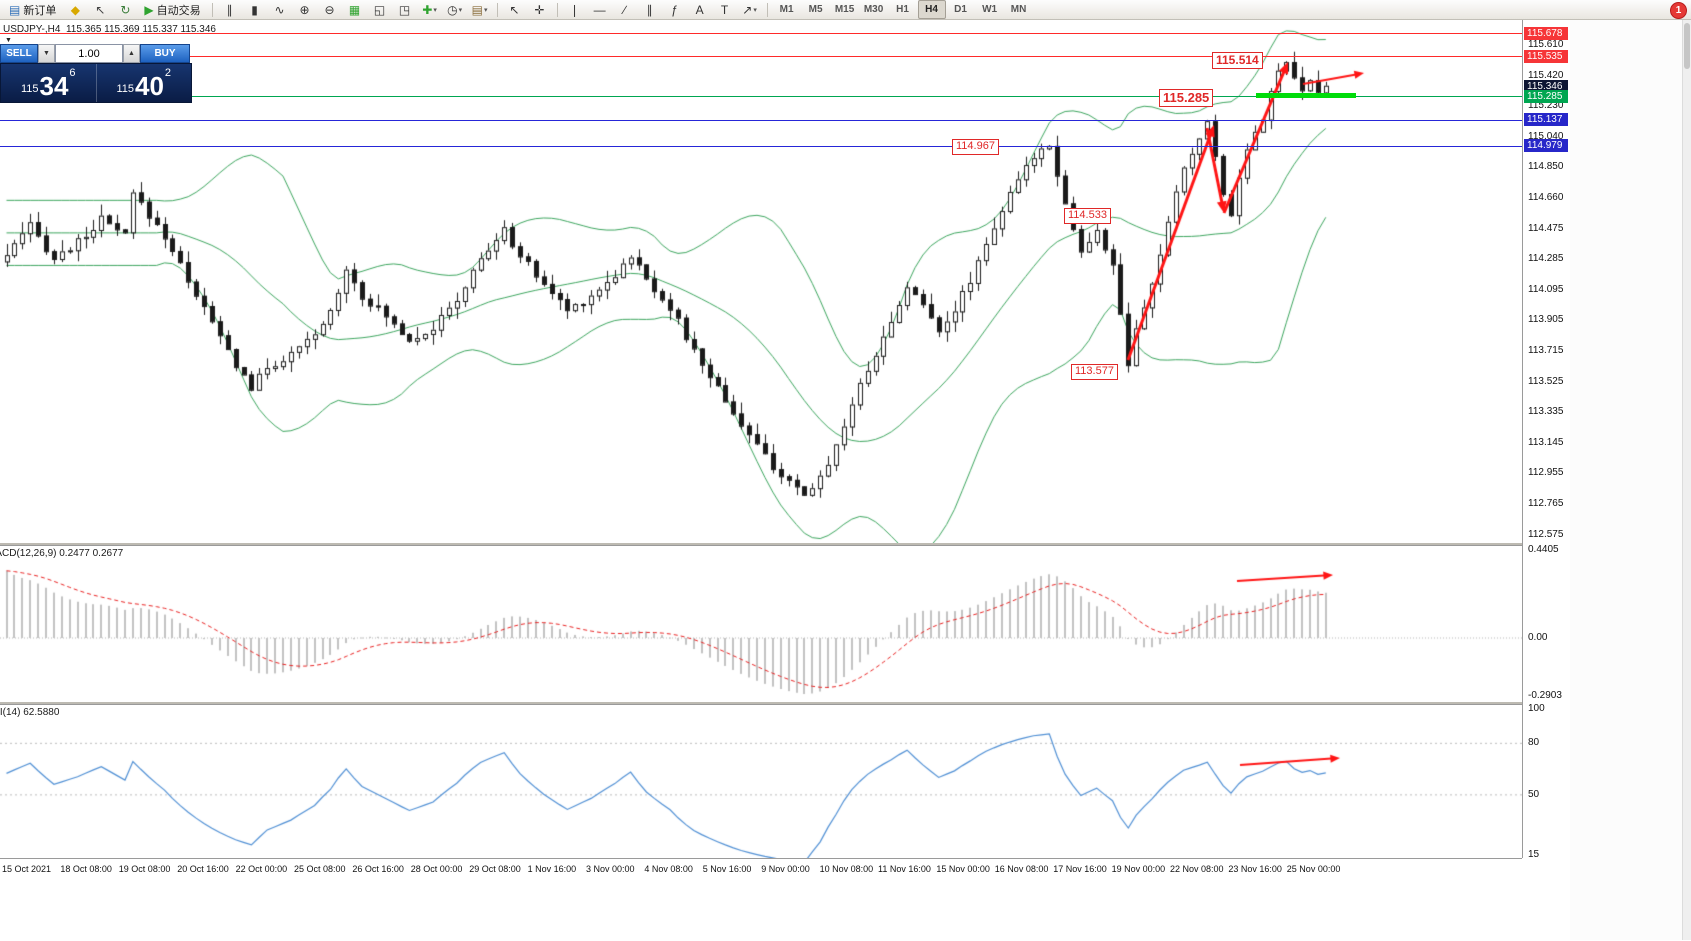 The image size is (1691, 941). I want to click on lot-size-input, so click(89, 53).